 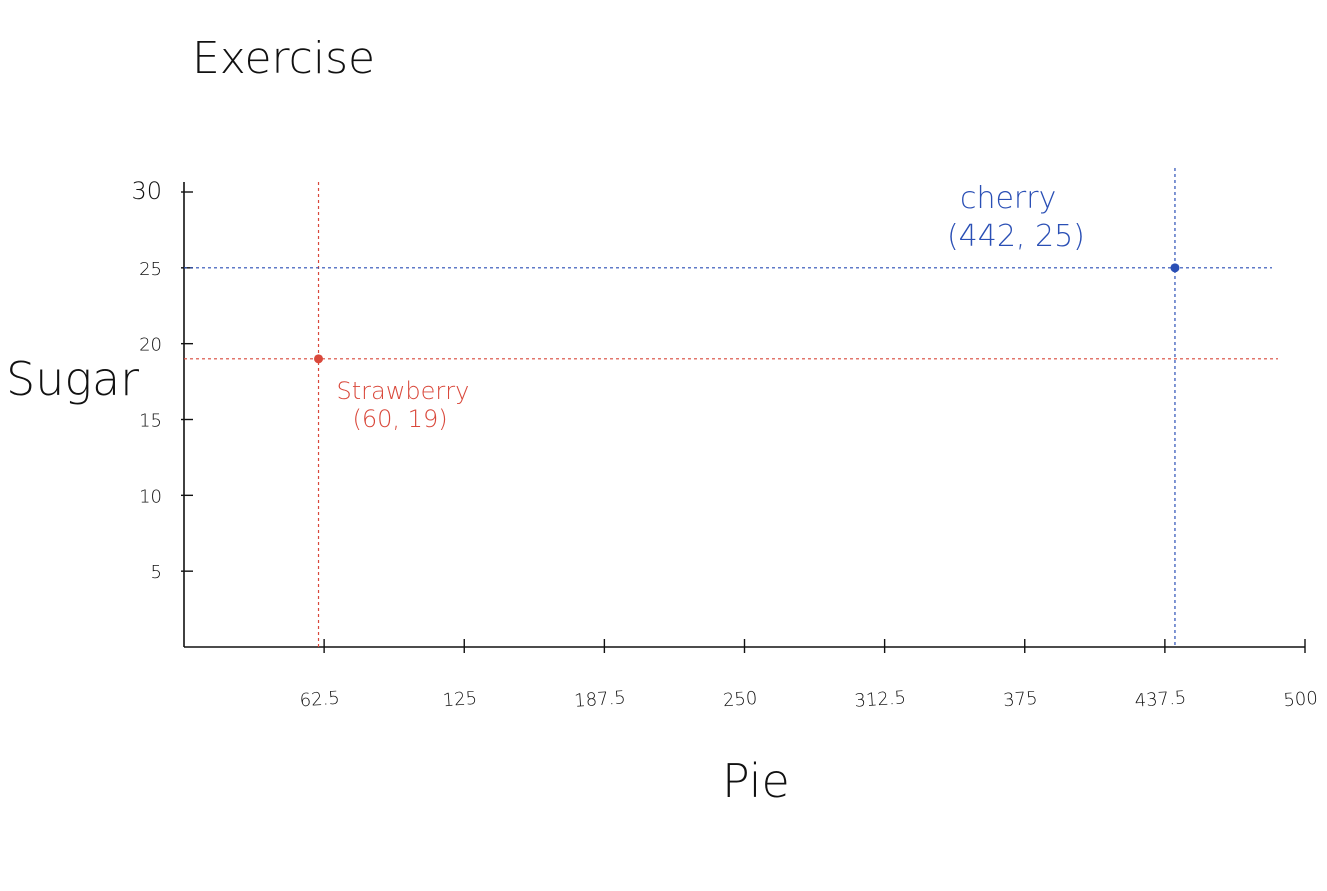 I want to click on y-tick-label: 15, so click(x=150, y=421).